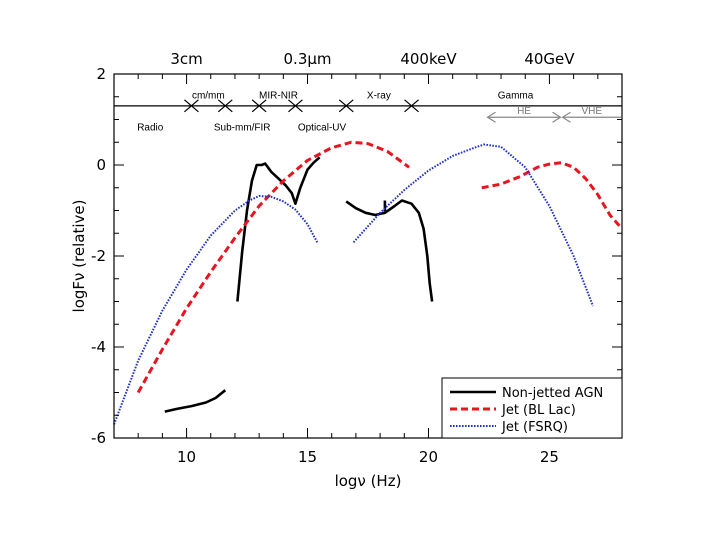 The image size is (708, 547). What do you see at coordinates (150, 127) in the screenshot?
I see `band-label: Radio` at bounding box center [150, 127].